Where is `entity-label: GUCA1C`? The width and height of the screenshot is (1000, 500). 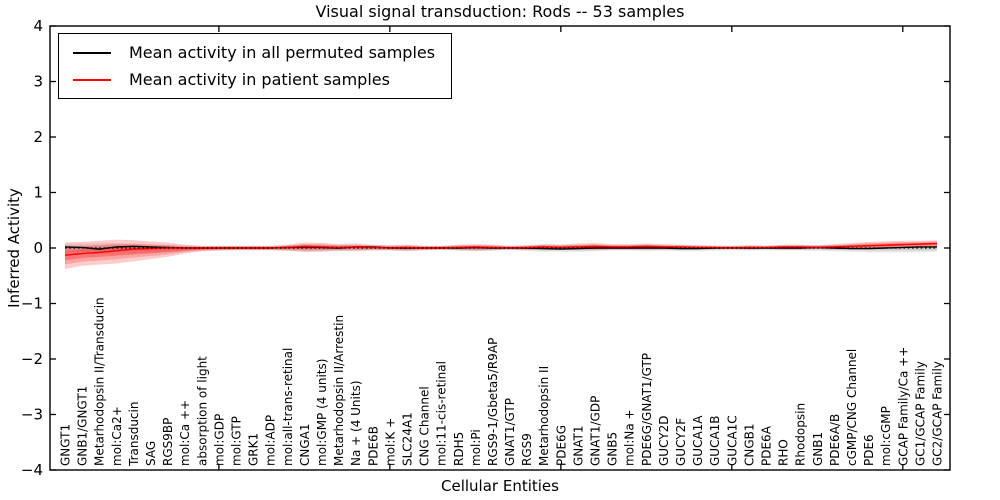
entity-label: GUCA1C is located at coordinates (732, 440).